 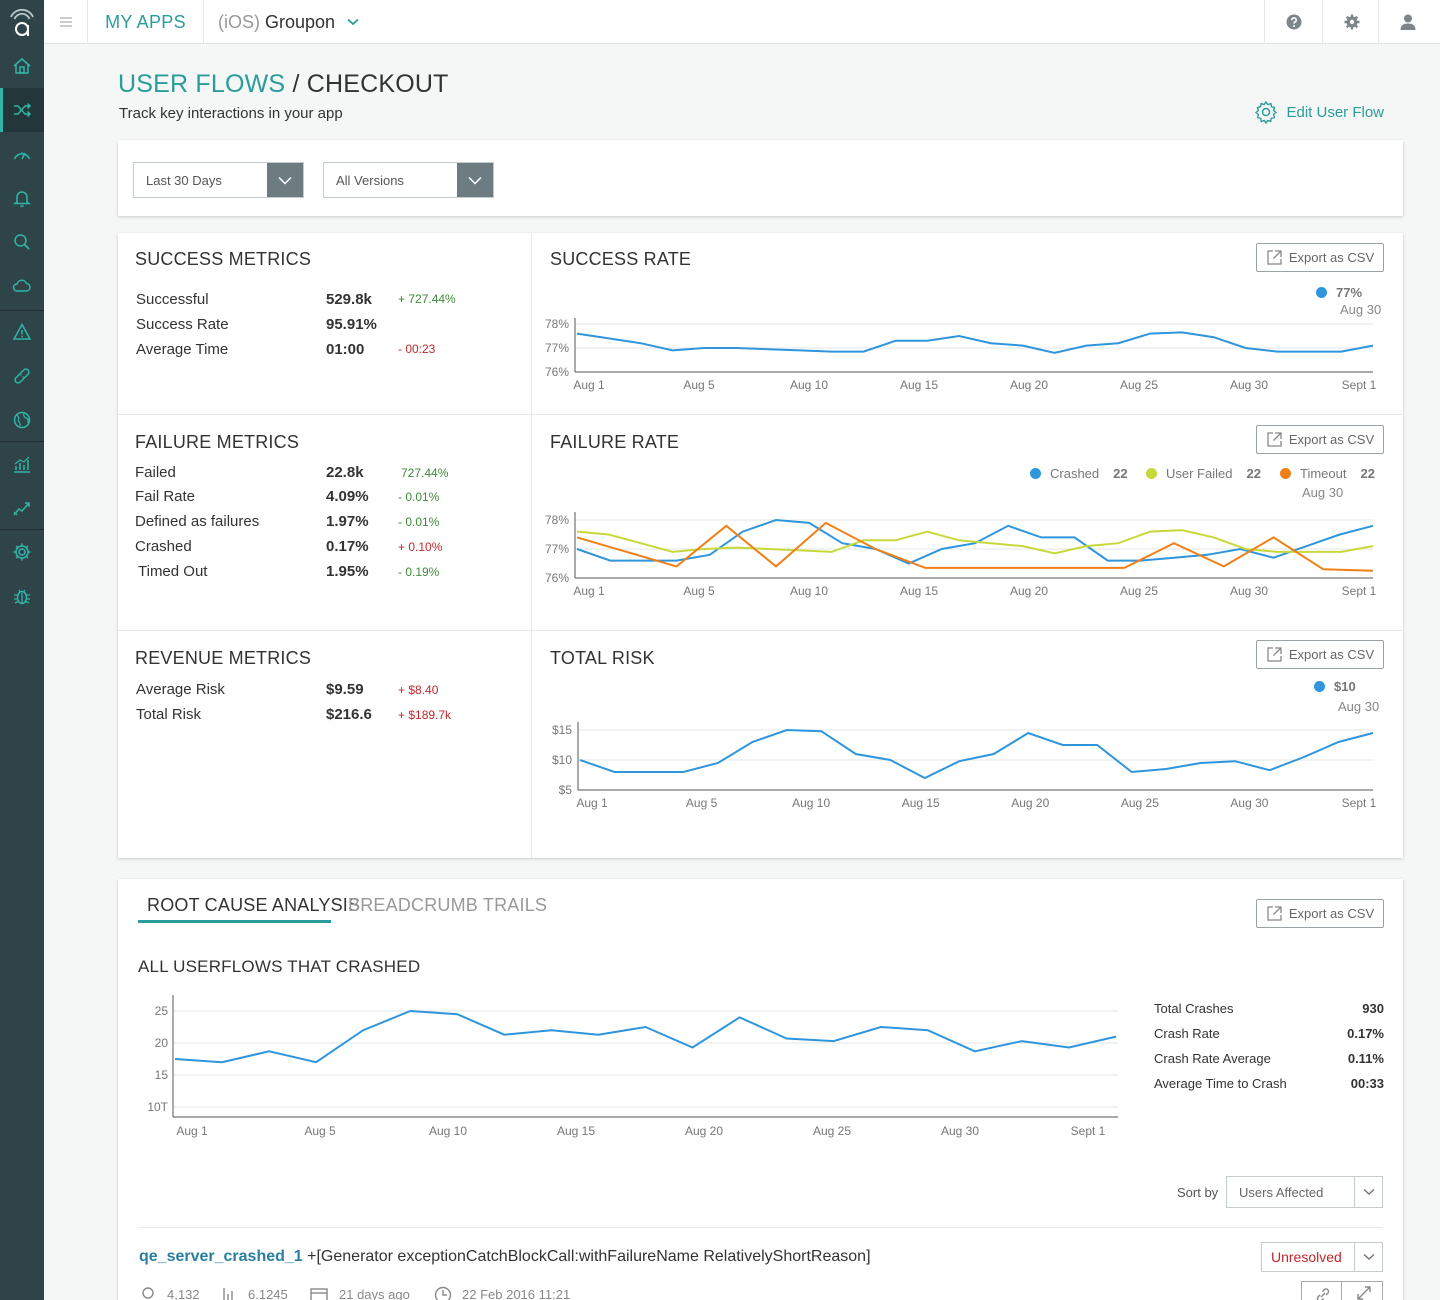 I want to click on expand-button, so click(x=1362, y=1291).